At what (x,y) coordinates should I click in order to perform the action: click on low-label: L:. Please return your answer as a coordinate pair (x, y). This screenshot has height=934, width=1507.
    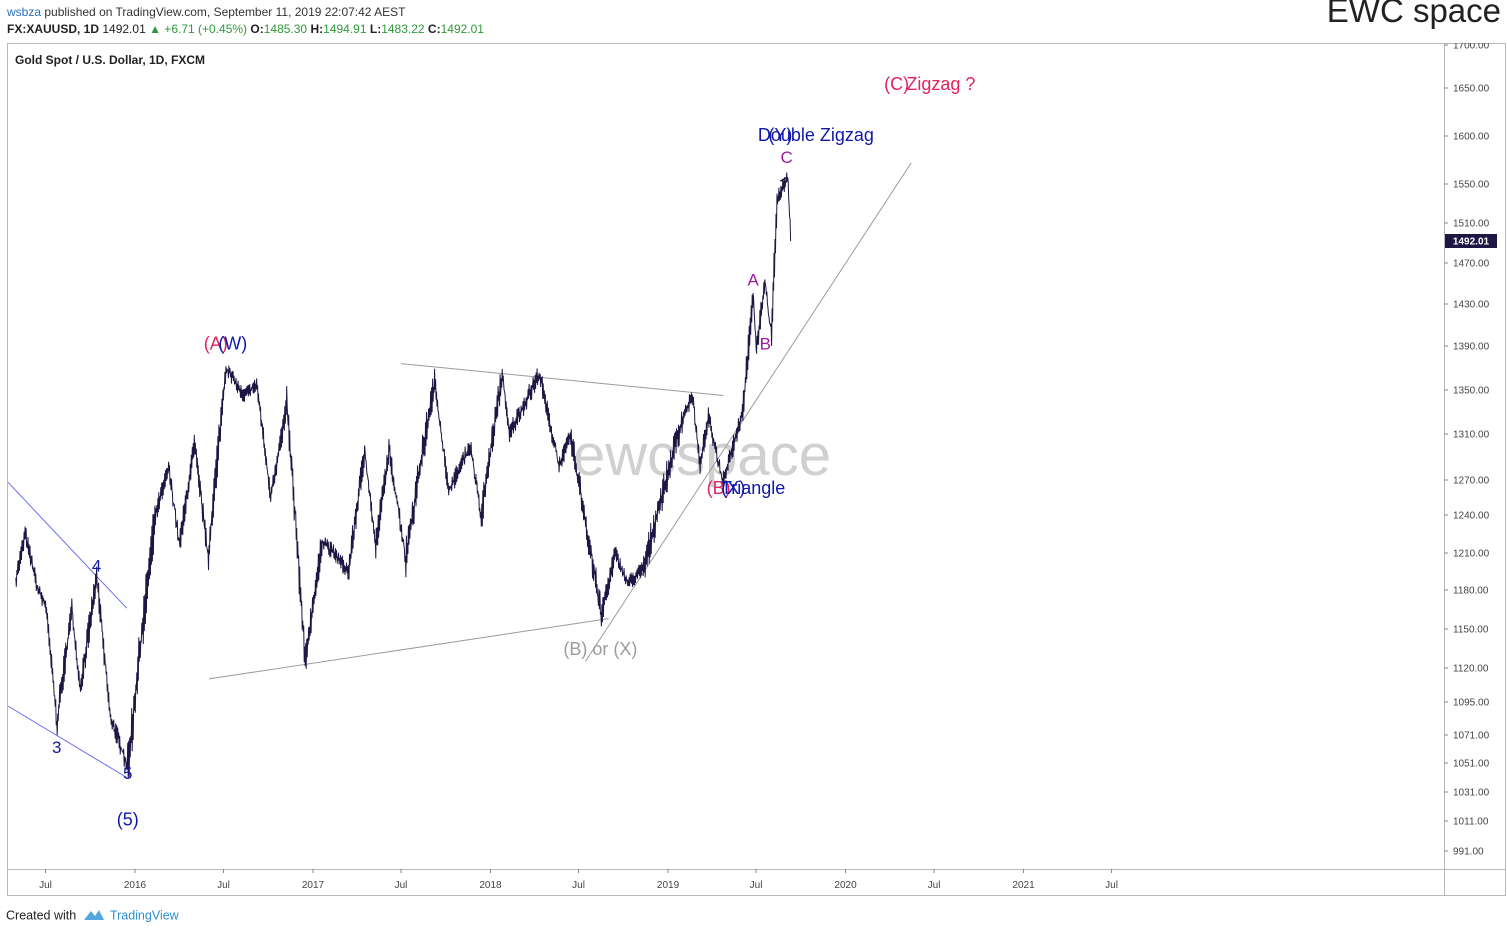
    Looking at the image, I should click on (375, 29).